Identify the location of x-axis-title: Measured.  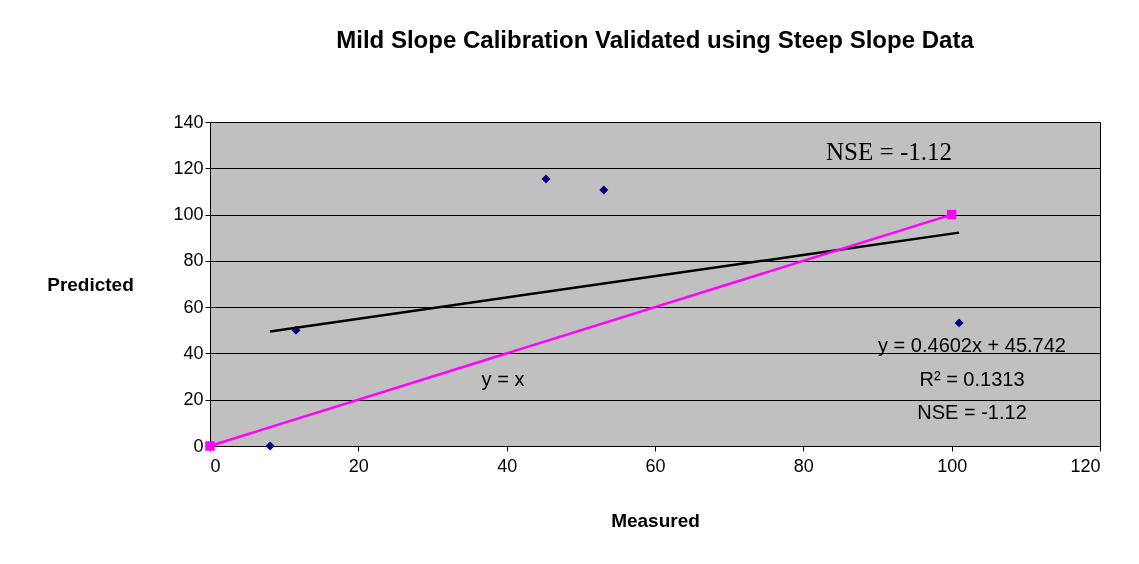
(655, 520).